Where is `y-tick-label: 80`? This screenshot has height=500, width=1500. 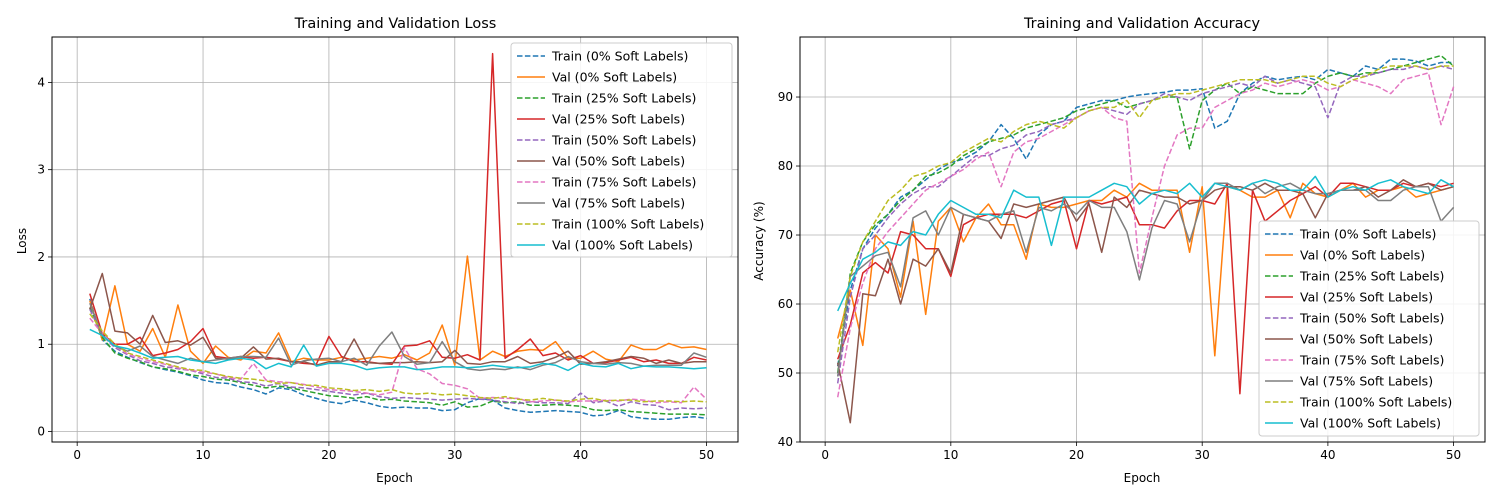
y-tick-label: 80 is located at coordinates (785, 166).